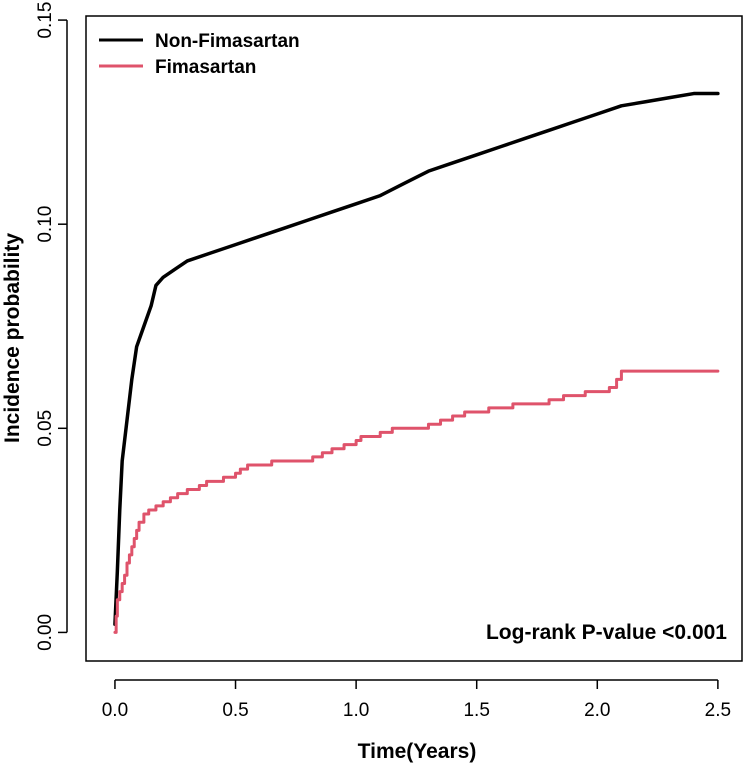 Image resolution: width=744 pixels, height=767 pixels. I want to click on y-tick-label: 0.05, so click(45, 428).